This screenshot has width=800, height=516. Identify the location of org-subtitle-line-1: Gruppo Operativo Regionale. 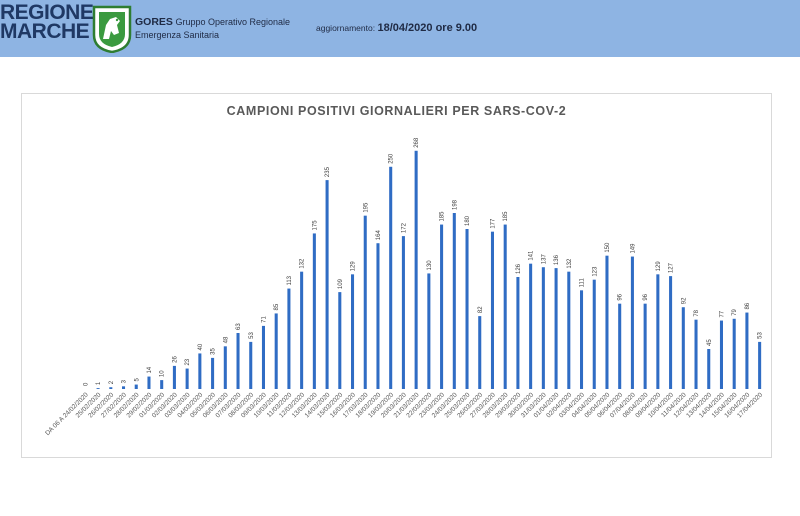
(233, 22).